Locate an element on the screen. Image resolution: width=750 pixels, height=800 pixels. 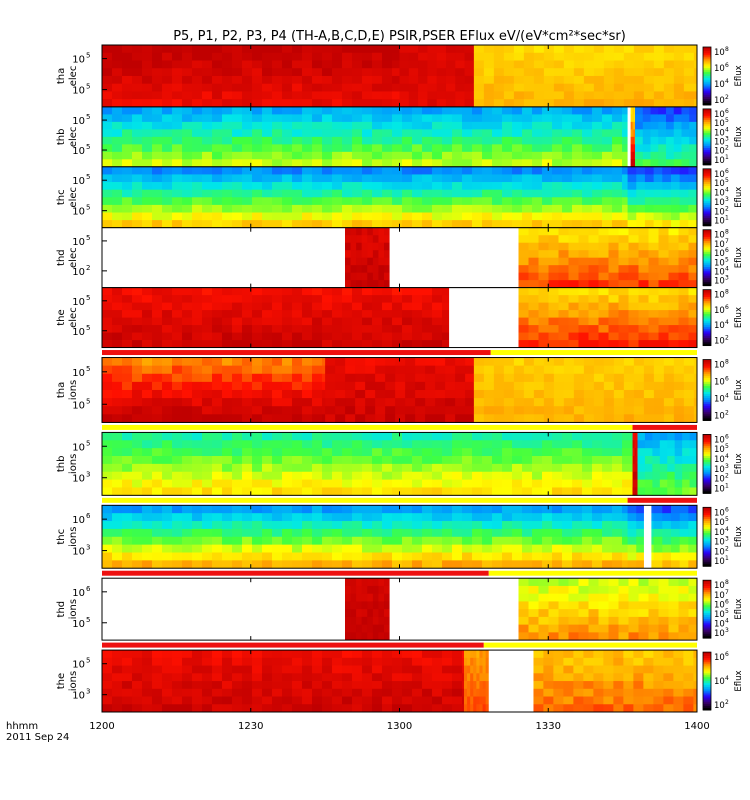
y-tick-exponent: 5 is located at coordinates (88, 87).